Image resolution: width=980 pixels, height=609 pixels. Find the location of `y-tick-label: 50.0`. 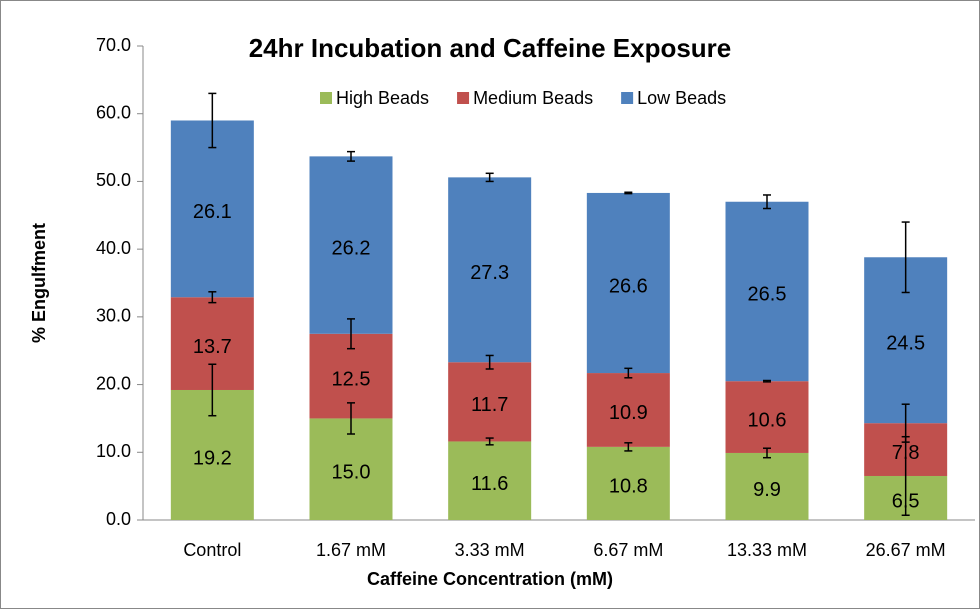

y-tick-label: 50.0 is located at coordinates (113, 180).